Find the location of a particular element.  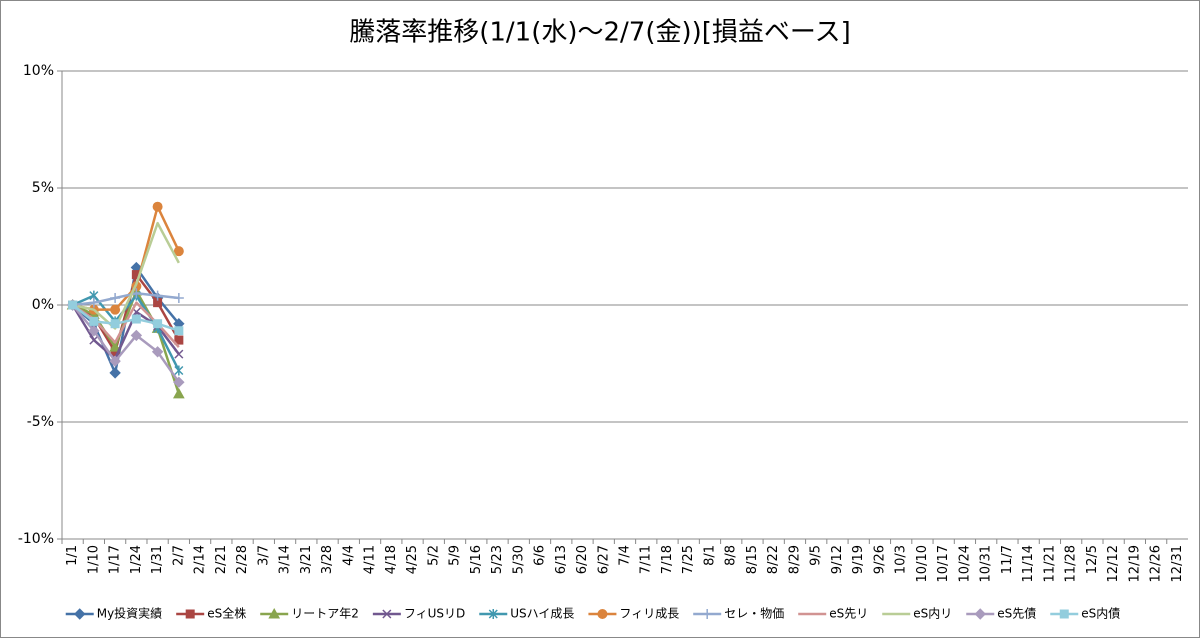

y-tick-label: 0% is located at coordinates (43, 305).